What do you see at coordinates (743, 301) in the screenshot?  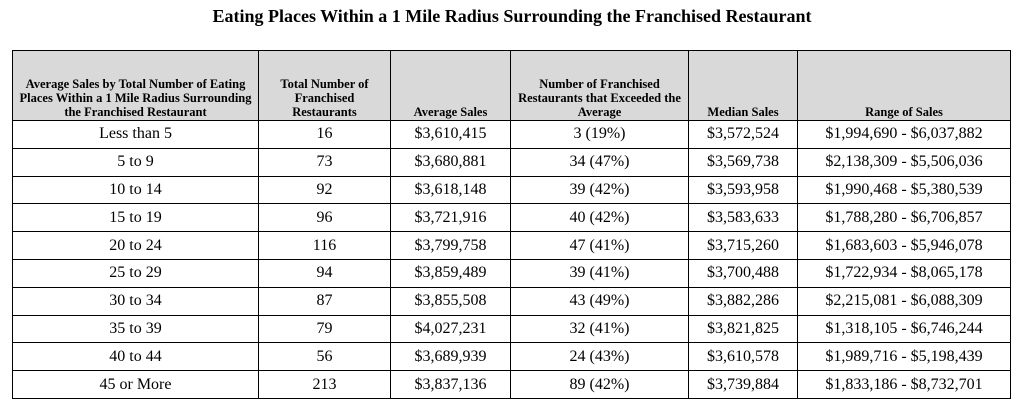 I see `table-cell: $3,882,286` at bounding box center [743, 301].